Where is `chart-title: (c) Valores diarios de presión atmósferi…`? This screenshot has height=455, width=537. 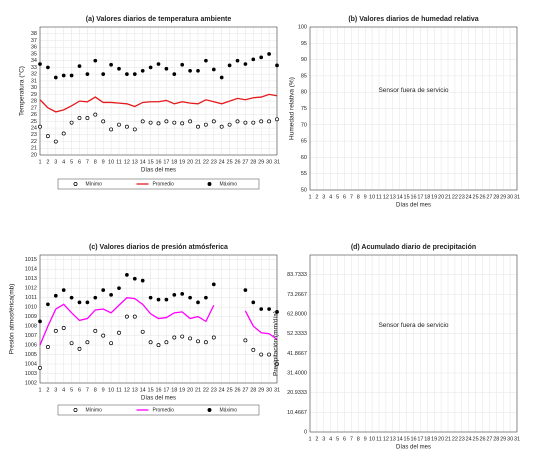
chart-title: (c) Valores diarios de presión atmósferi… is located at coordinates (158, 247).